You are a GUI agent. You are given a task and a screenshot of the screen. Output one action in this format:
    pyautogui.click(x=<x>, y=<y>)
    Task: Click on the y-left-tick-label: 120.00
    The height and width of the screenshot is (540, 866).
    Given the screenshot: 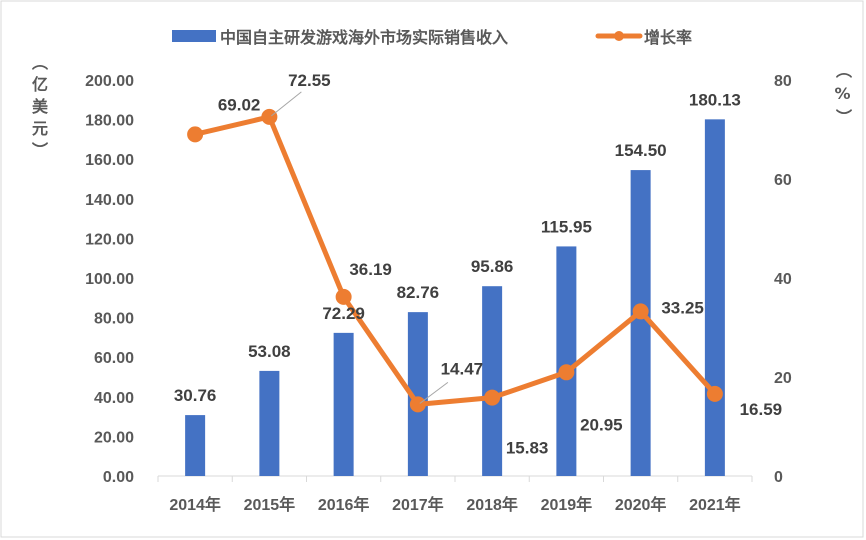 What is the action you would take?
    pyautogui.click(x=109, y=239)
    